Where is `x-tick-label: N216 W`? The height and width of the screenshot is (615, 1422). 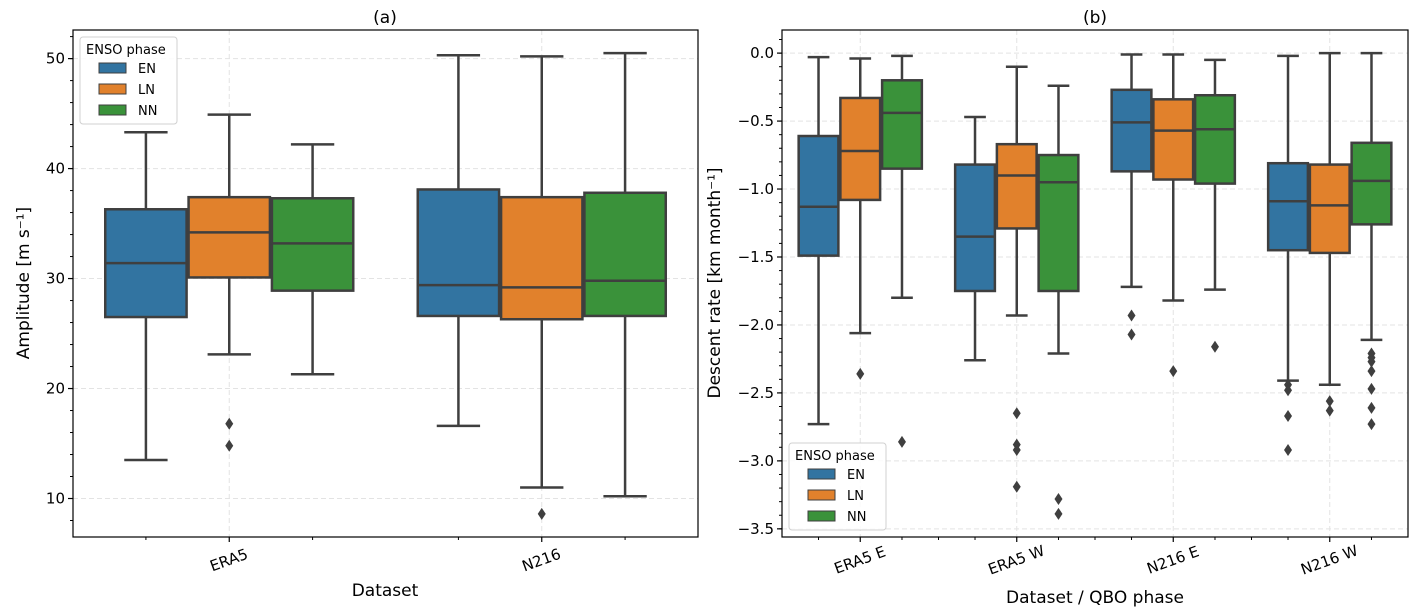 x-tick-label: N216 W is located at coordinates (1329, 559).